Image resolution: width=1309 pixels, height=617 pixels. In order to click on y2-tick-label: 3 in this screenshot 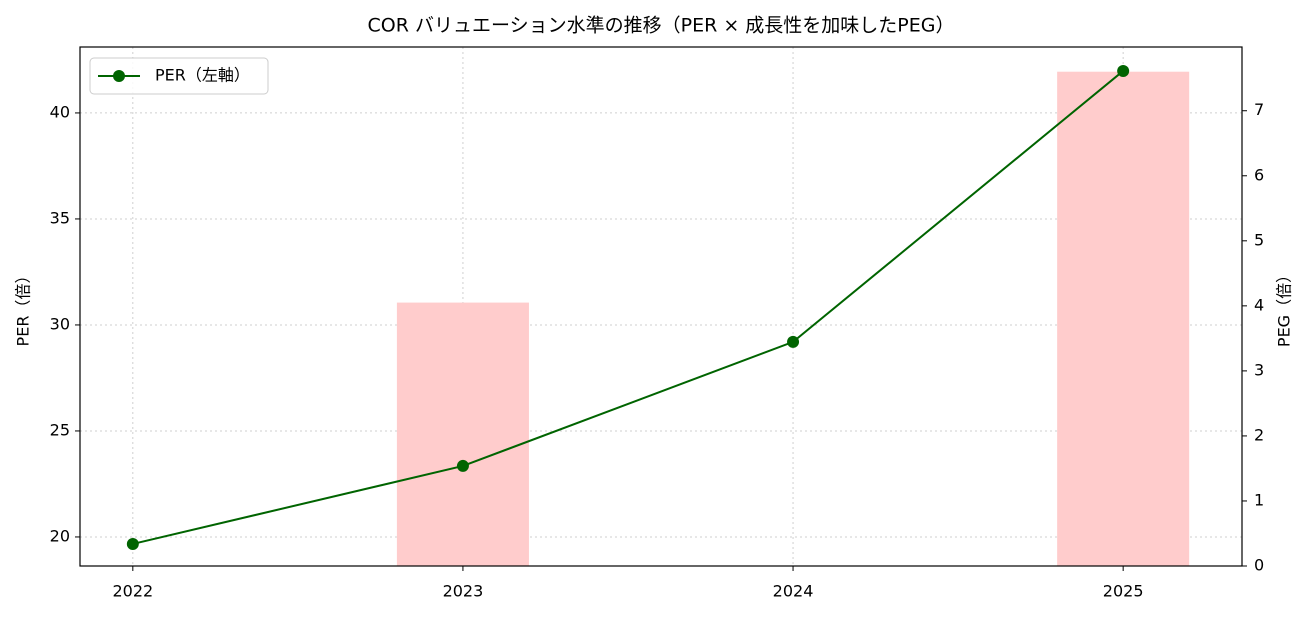, I will do `click(1259, 369)`.